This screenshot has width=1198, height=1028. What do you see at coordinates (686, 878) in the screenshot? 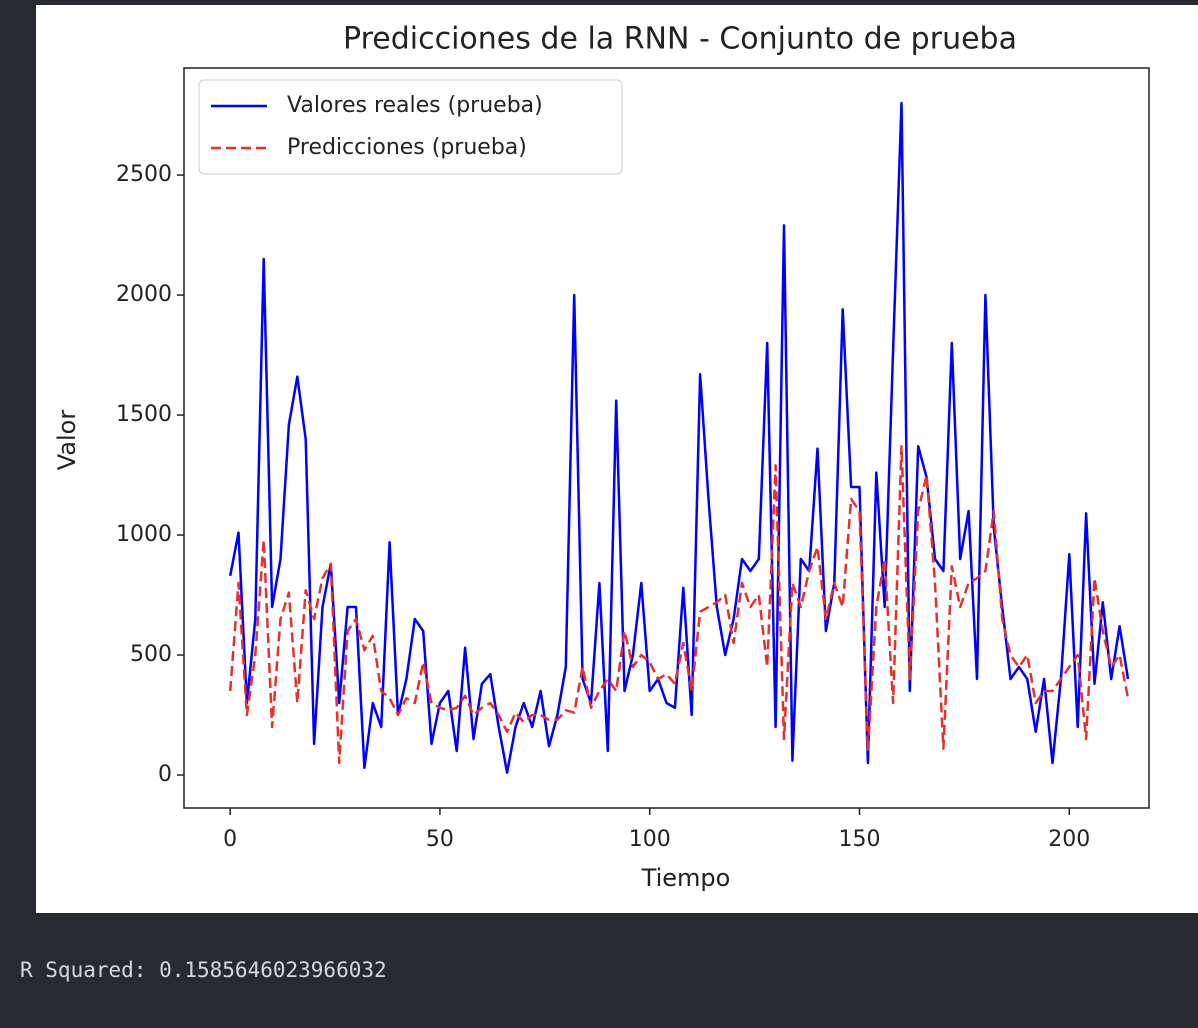
I see `x-axis-label: Tiempo` at bounding box center [686, 878].